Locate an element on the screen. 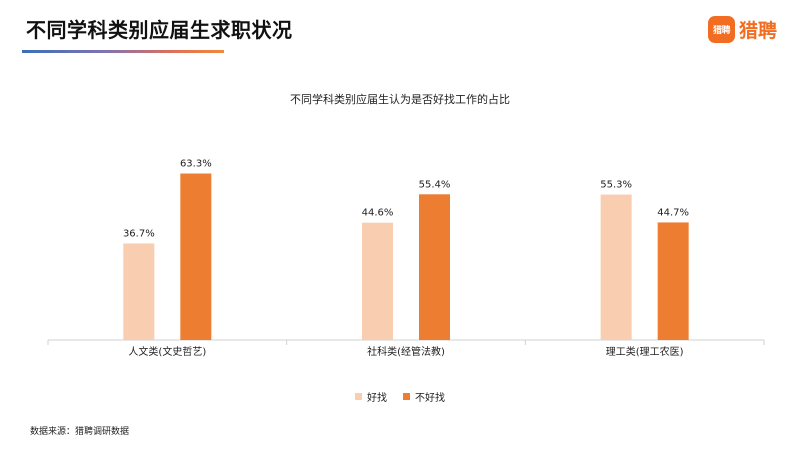 The height and width of the screenshot is (450, 800). liepin-logo: 猎聘 猎聘 is located at coordinates (742, 29).